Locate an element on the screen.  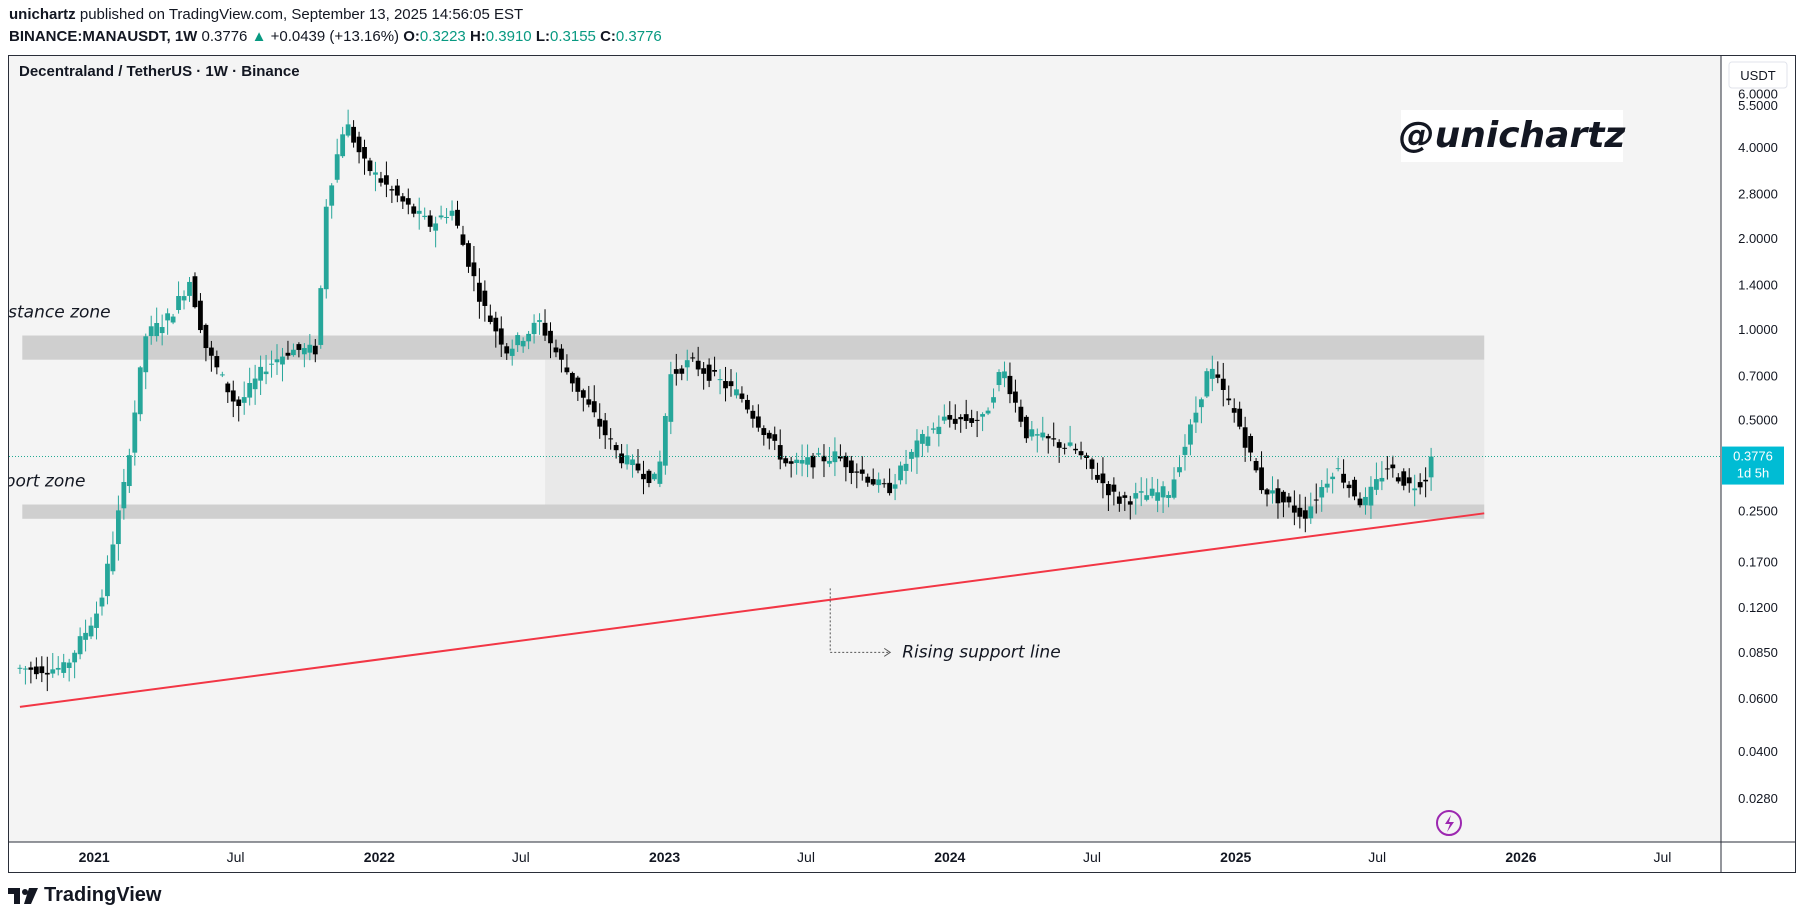
high-value: 0.3910 is located at coordinates (508, 36).